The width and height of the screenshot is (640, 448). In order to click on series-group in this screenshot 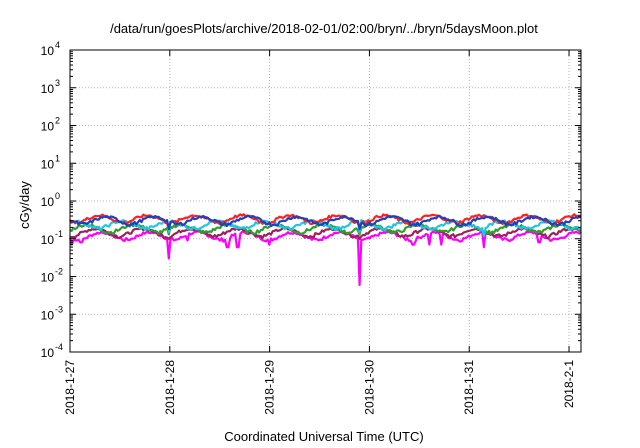, I will do `click(325, 249)`.